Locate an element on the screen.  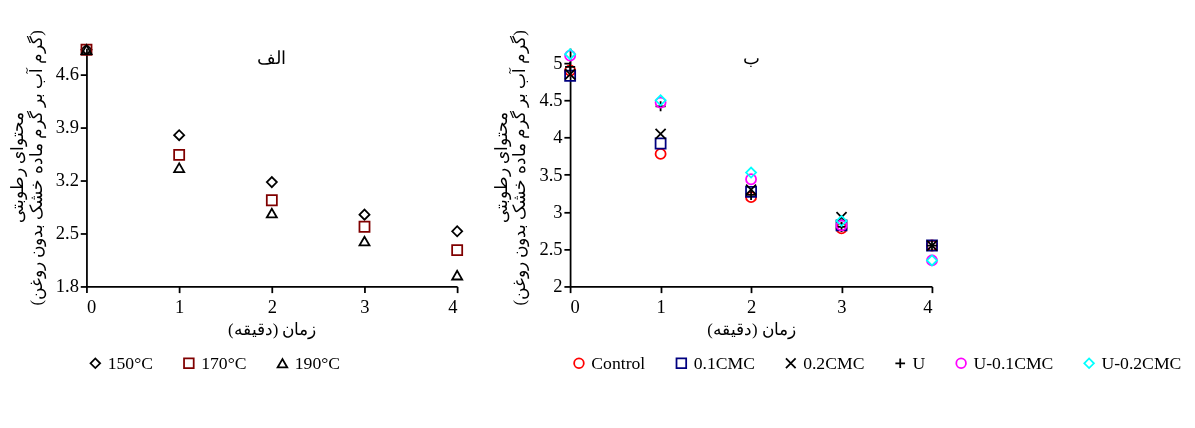
y-tick-label: 1.8 is located at coordinates (67, 286).